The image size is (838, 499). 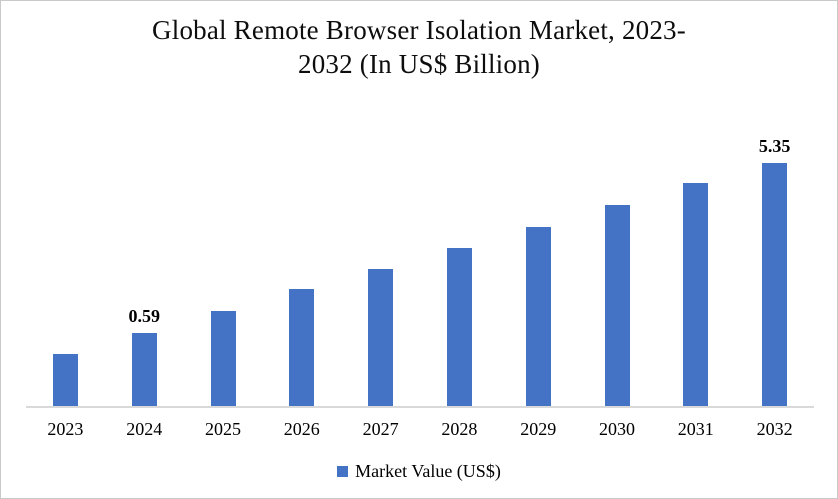 What do you see at coordinates (144, 369) in the screenshot?
I see `bar-2024` at bounding box center [144, 369].